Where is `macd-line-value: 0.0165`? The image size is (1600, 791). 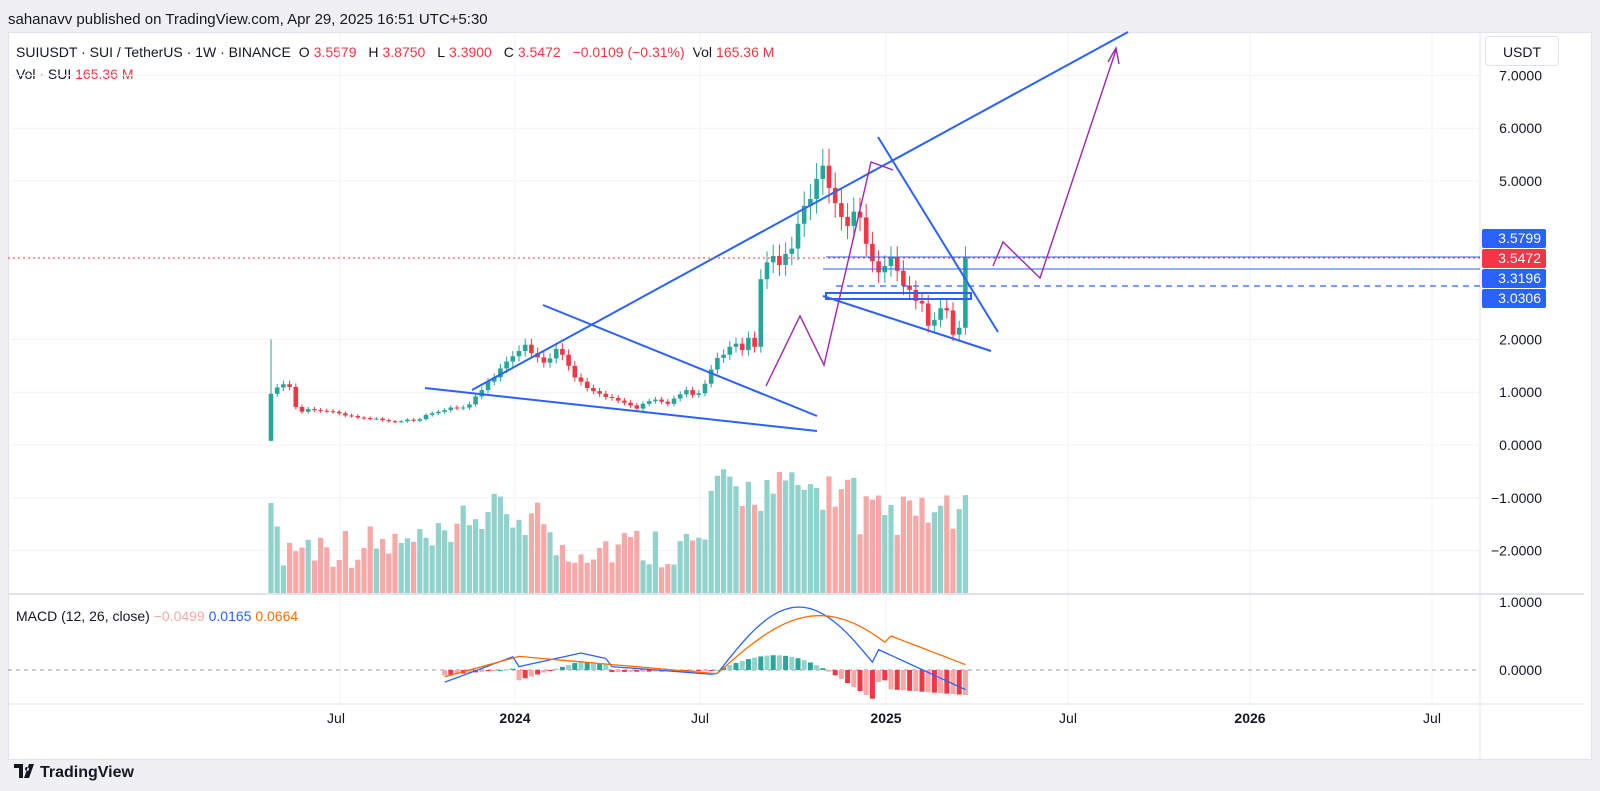 macd-line-value: 0.0165 is located at coordinates (230, 616).